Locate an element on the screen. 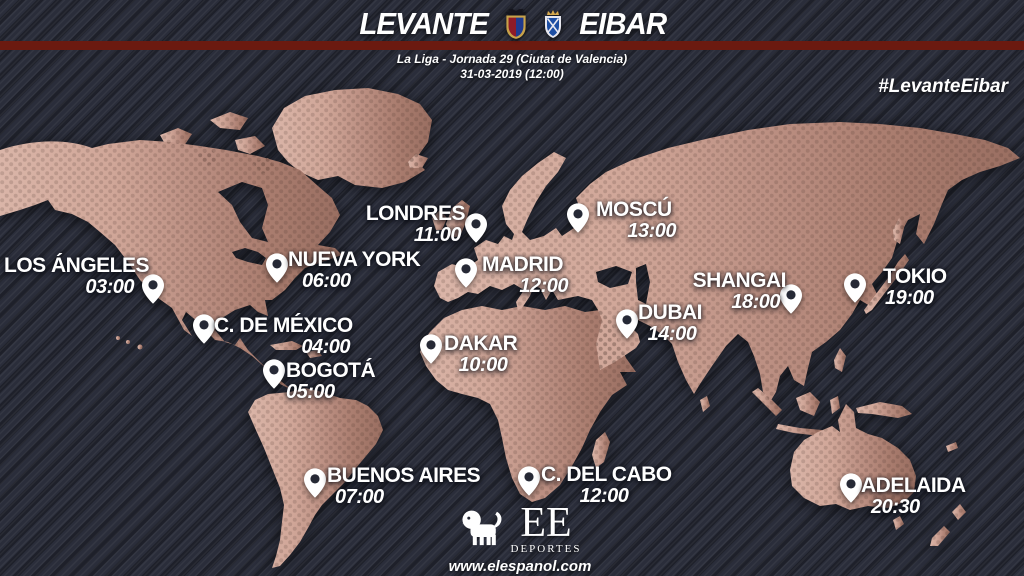 This screenshot has width=1024, height=576. match-hashtag: #LevanteEibar is located at coordinates (943, 86).